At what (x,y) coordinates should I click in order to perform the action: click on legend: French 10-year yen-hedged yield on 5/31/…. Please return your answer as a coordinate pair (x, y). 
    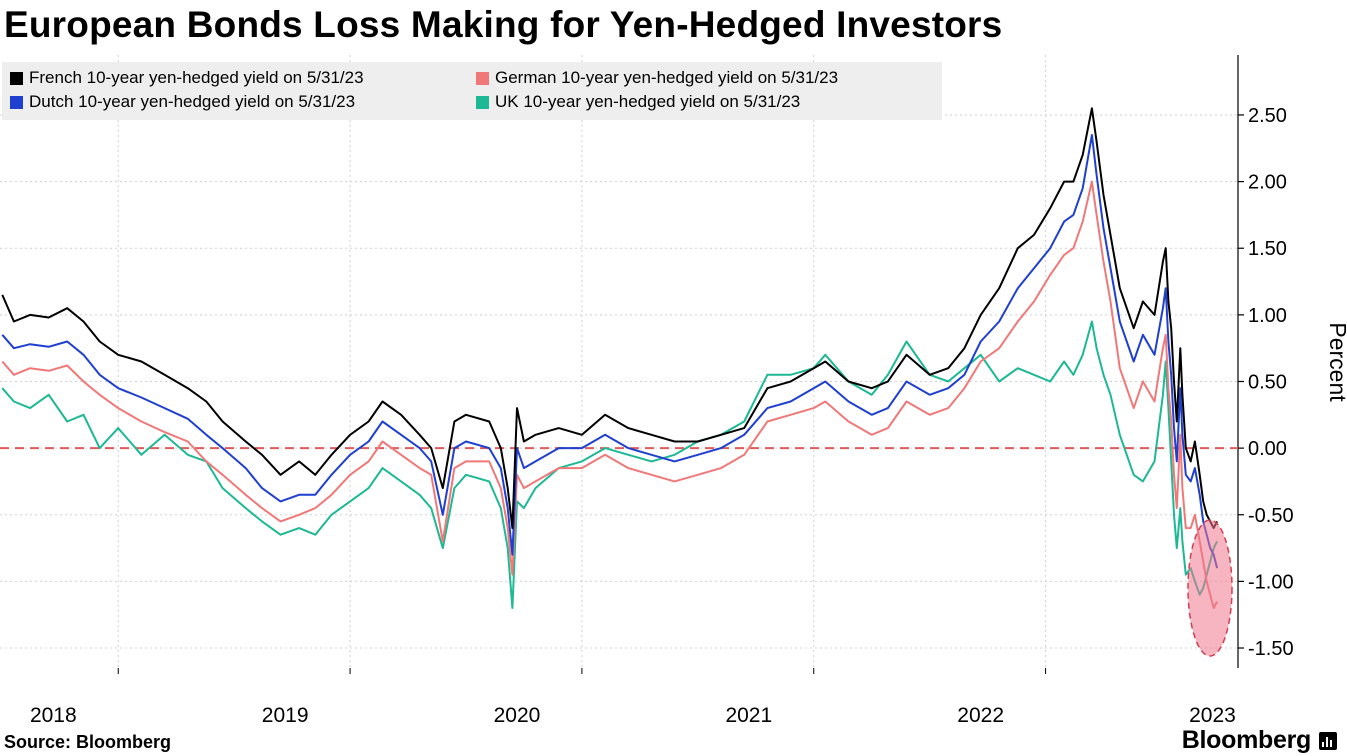
    Looking at the image, I should click on (472, 91).